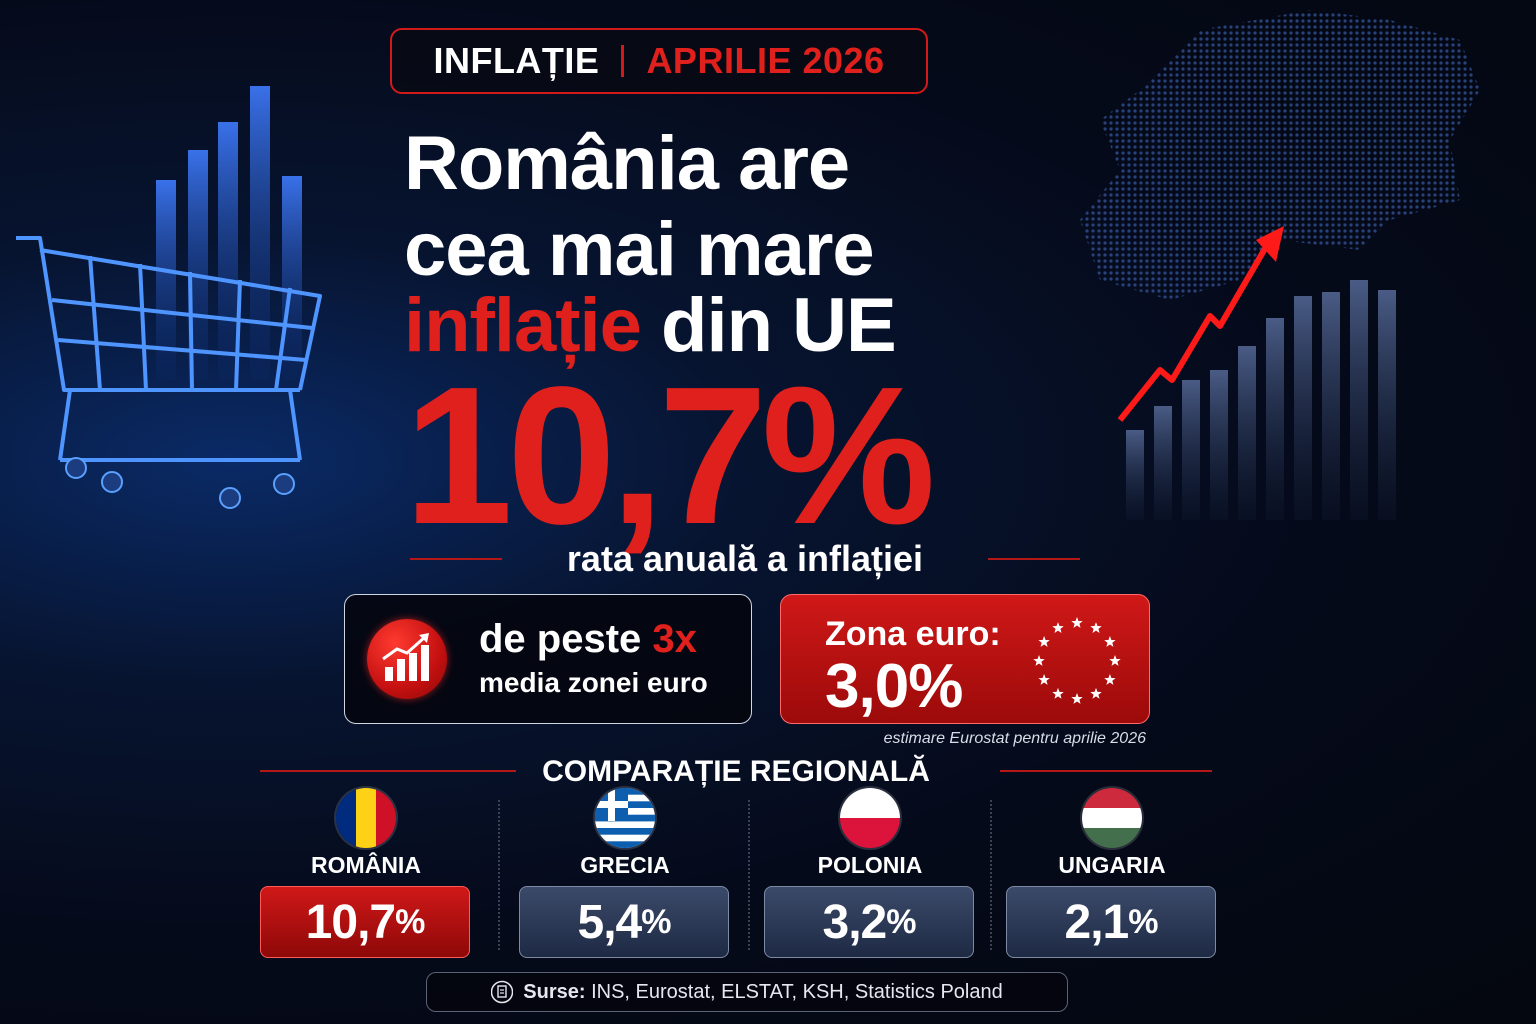 This screenshot has height=1024, width=1536. I want to click on multiple-highlight: 3x, so click(674, 639).